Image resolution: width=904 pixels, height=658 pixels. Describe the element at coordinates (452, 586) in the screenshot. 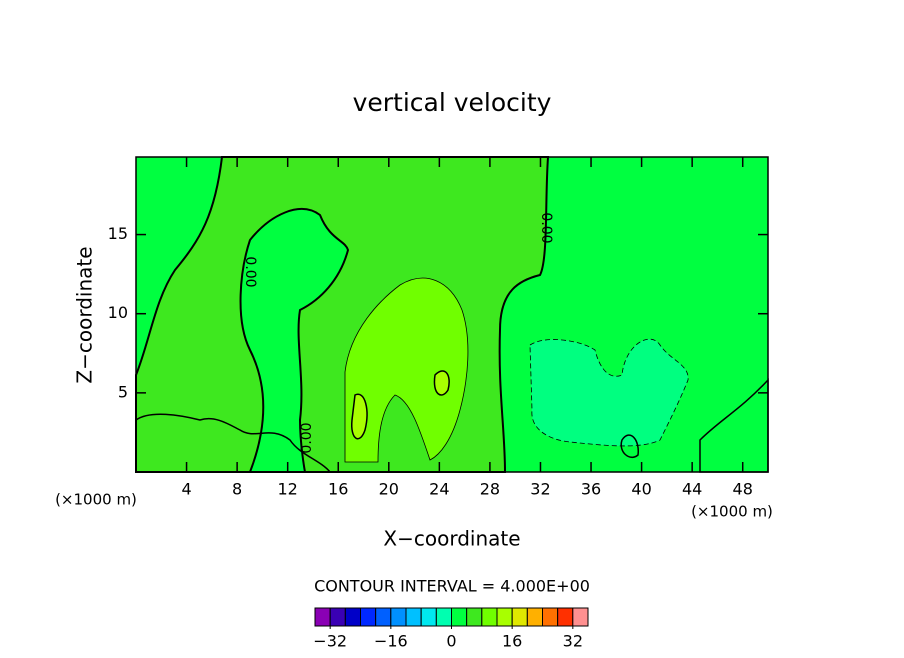

I see `contour-interval: CONTOUR INTERVAL = 4.000E+00` at that location.